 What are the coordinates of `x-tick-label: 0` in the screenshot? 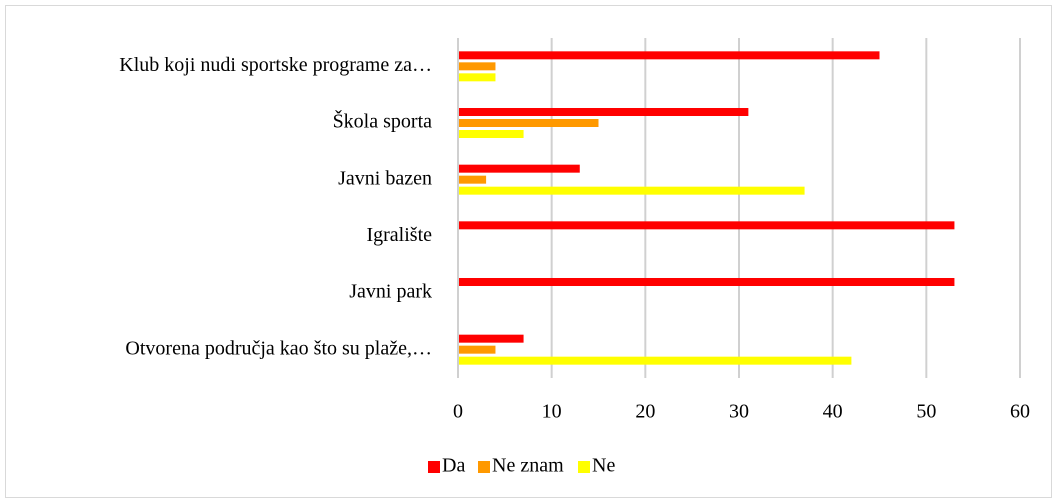 It's located at (458, 412).